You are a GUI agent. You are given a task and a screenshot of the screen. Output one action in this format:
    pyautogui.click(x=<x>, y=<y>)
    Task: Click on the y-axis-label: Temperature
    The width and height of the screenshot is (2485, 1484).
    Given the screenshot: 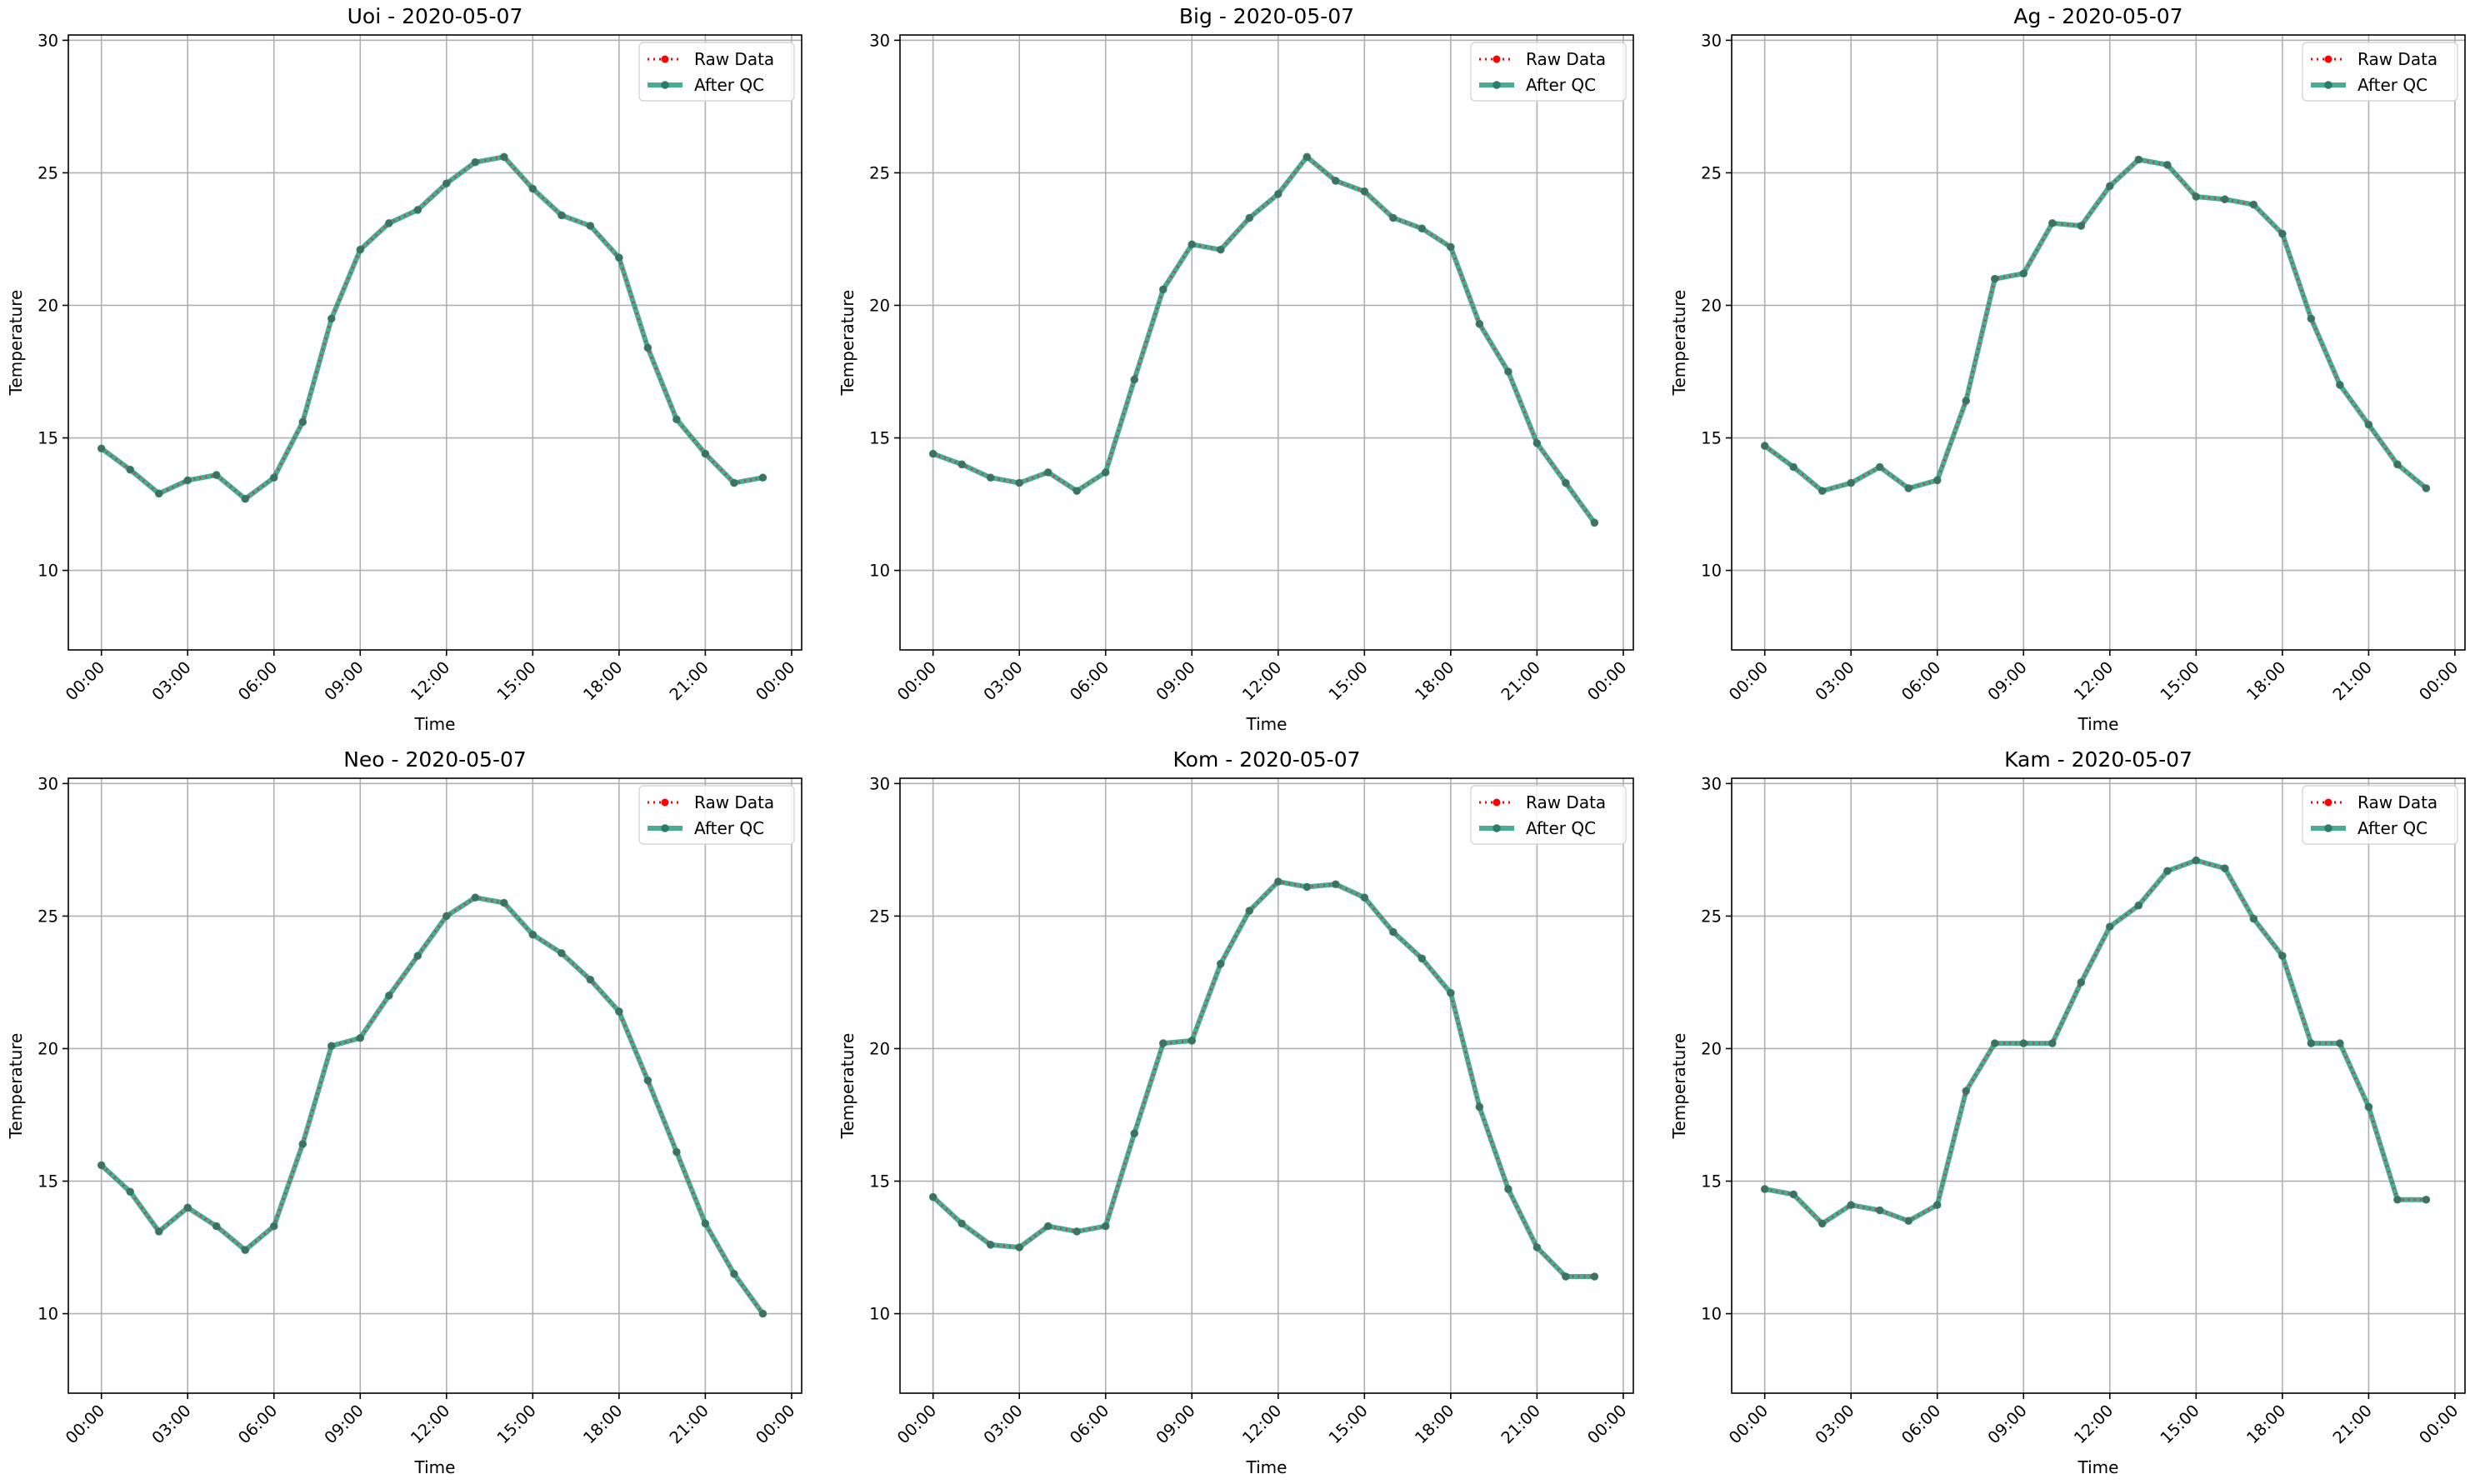 What is the action you would take?
    pyautogui.click(x=1679, y=343)
    